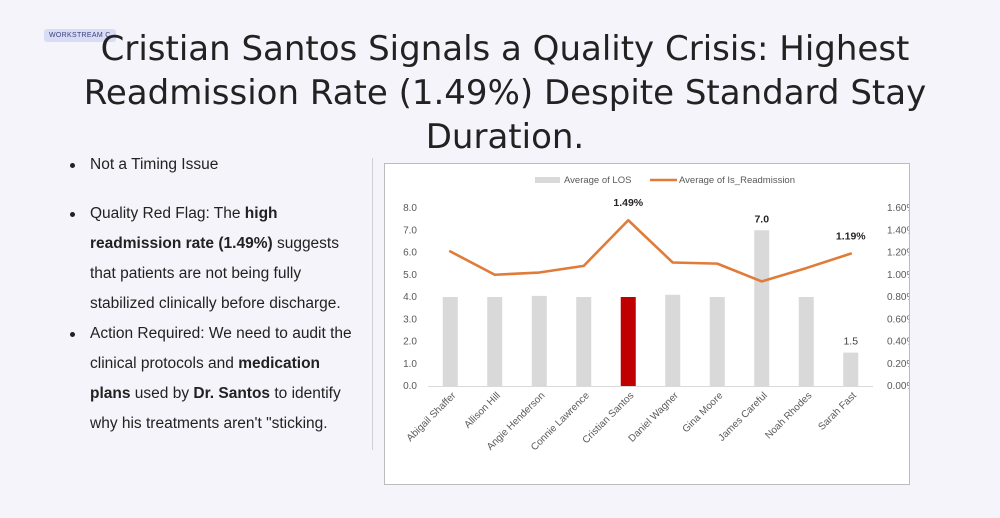 The width and height of the screenshot is (1000, 518). Describe the element at coordinates (703, 412) in the screenshot. I see `x-tick-label: Gina Moore` at that location.